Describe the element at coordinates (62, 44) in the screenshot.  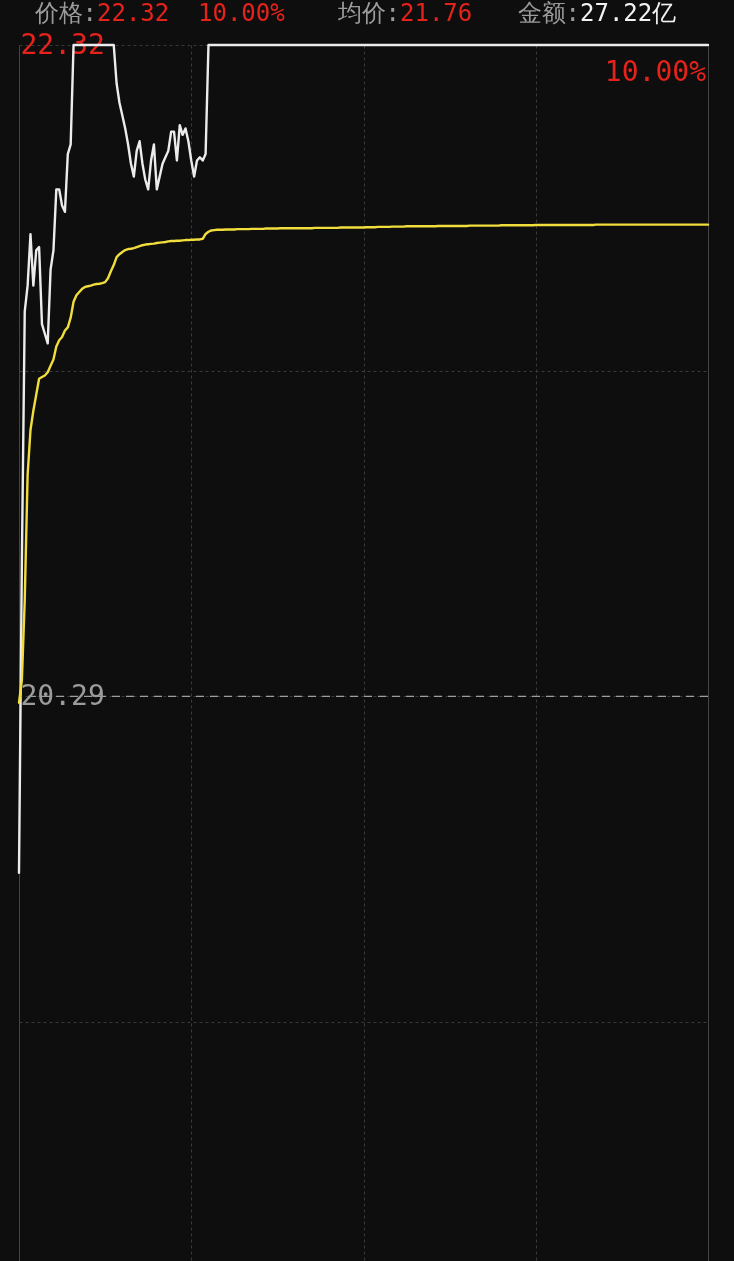
I see `y-tick-label: 22.32` at that location.